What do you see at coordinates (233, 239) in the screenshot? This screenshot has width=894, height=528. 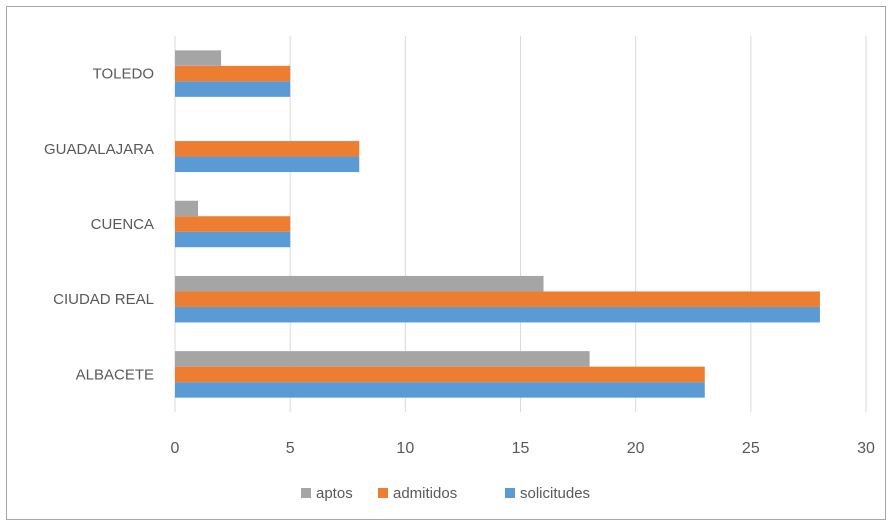 I see `bar-solicitudes-cuenca` at bounding box center [233, 239].